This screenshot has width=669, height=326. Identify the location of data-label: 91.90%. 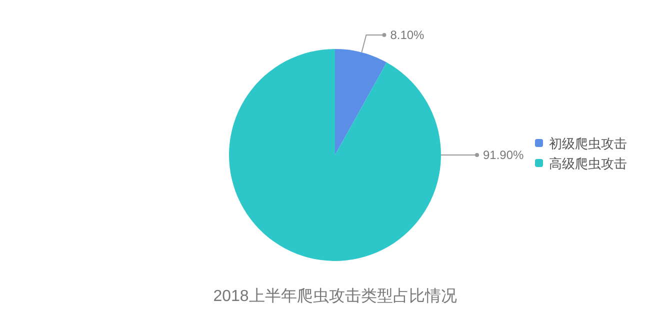
(503, 155).